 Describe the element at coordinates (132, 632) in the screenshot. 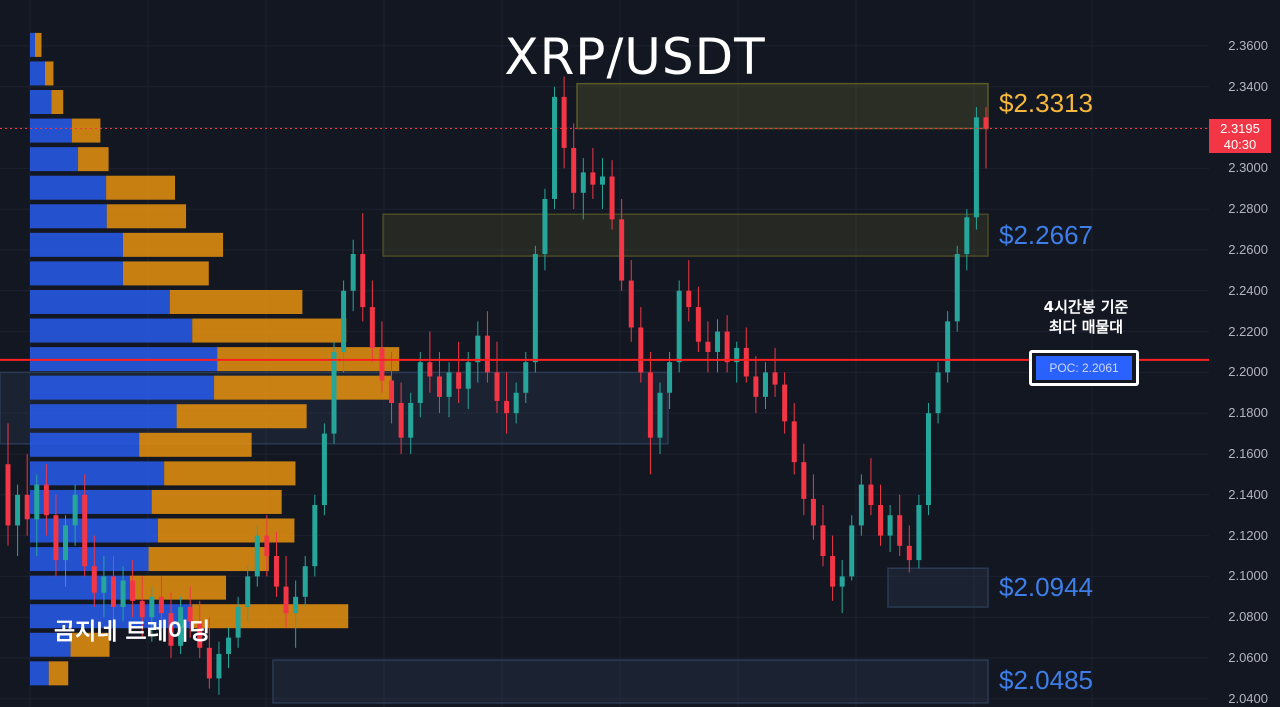

I see `watermark-text: 곰지네 트레이딩` at that location.